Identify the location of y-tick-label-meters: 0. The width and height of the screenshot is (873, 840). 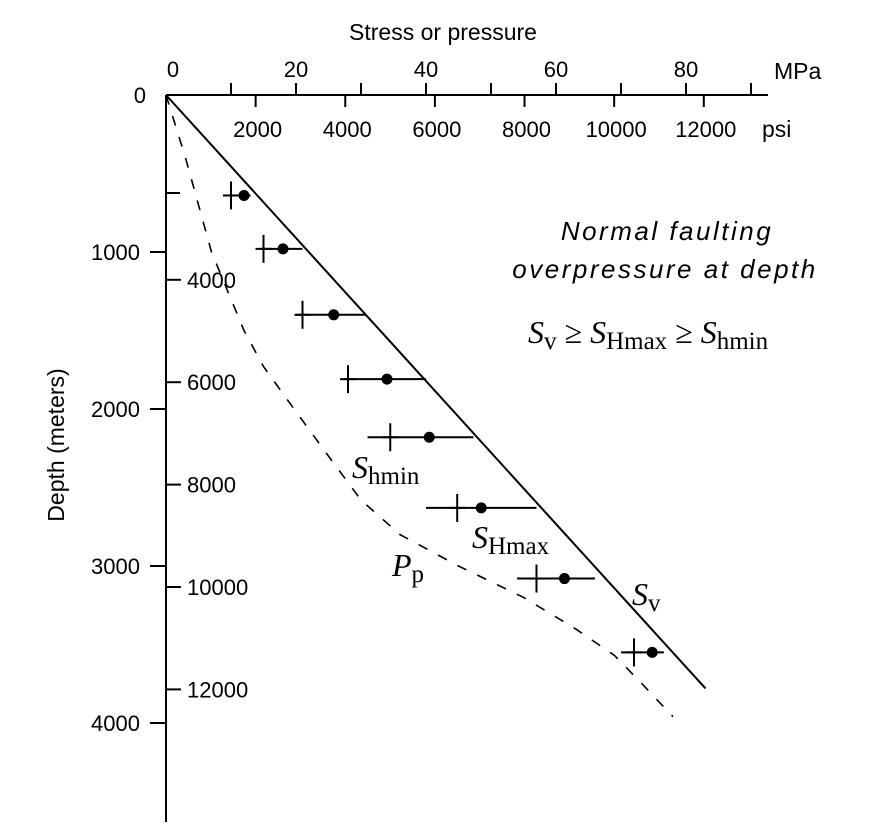
(140, 95).